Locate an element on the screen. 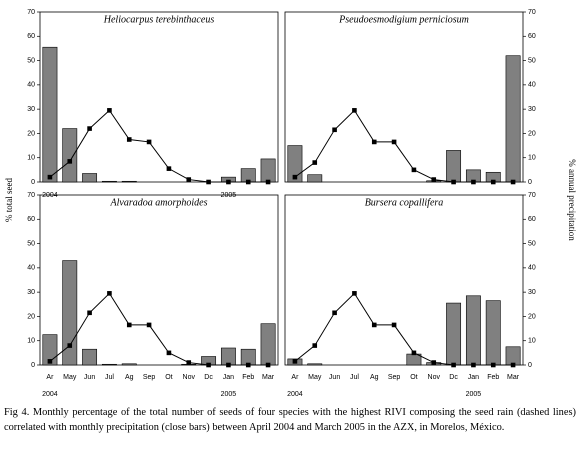  panel-title: Bursera copallifera is located at coordinates (404, 202).